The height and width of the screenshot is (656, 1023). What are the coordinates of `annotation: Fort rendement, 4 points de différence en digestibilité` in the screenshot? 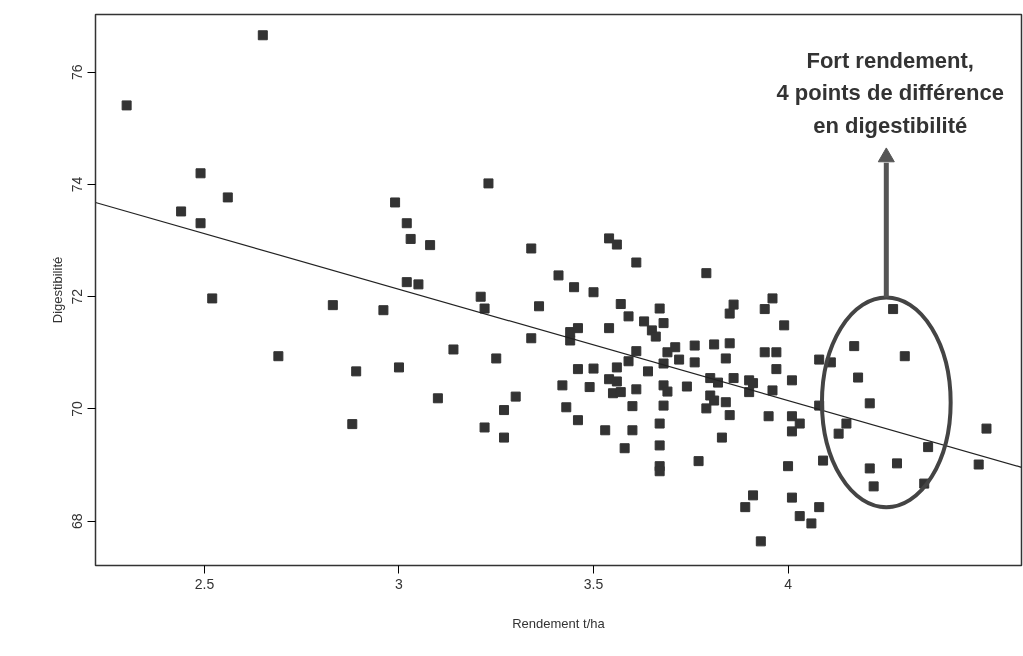 It's located at (890, 92).